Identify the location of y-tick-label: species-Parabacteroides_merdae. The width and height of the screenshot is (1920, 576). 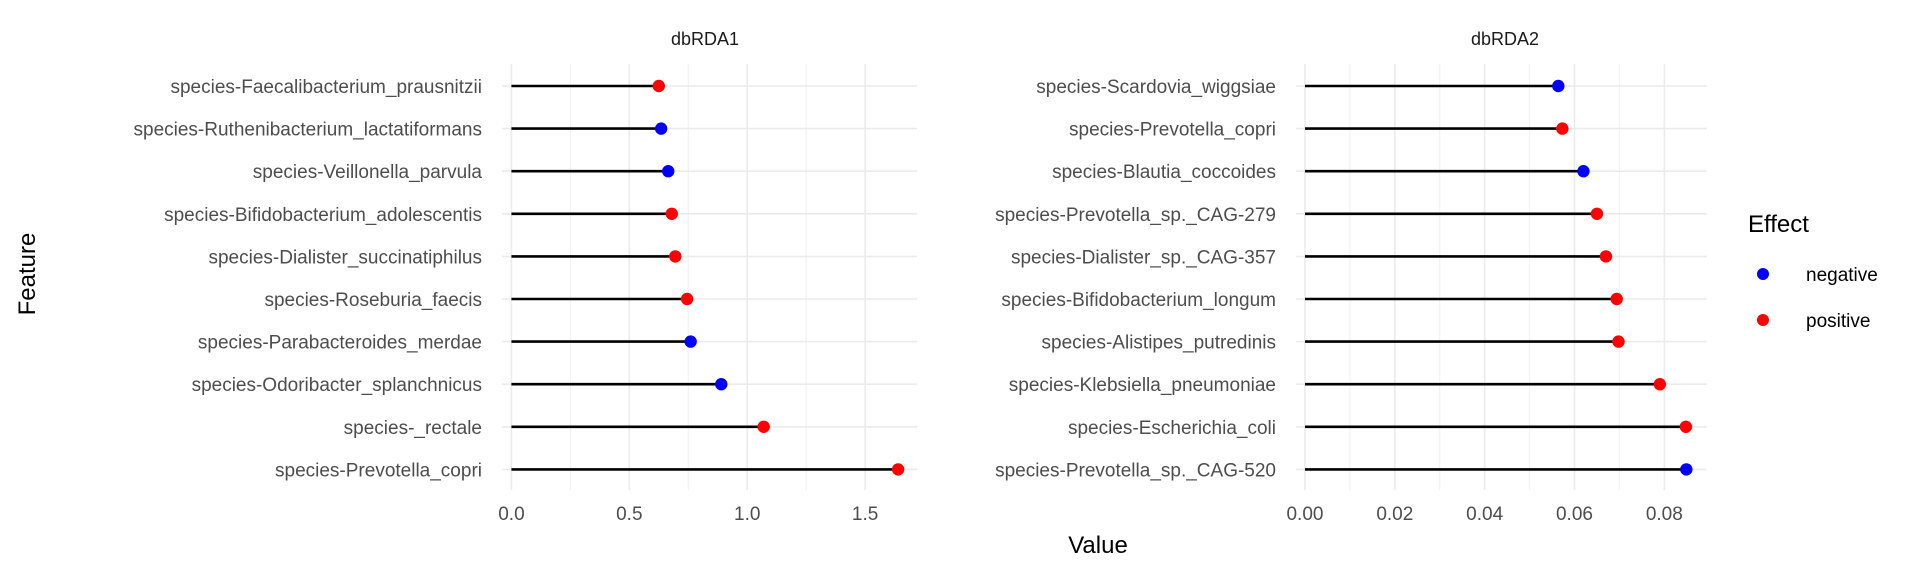
(340, 343).